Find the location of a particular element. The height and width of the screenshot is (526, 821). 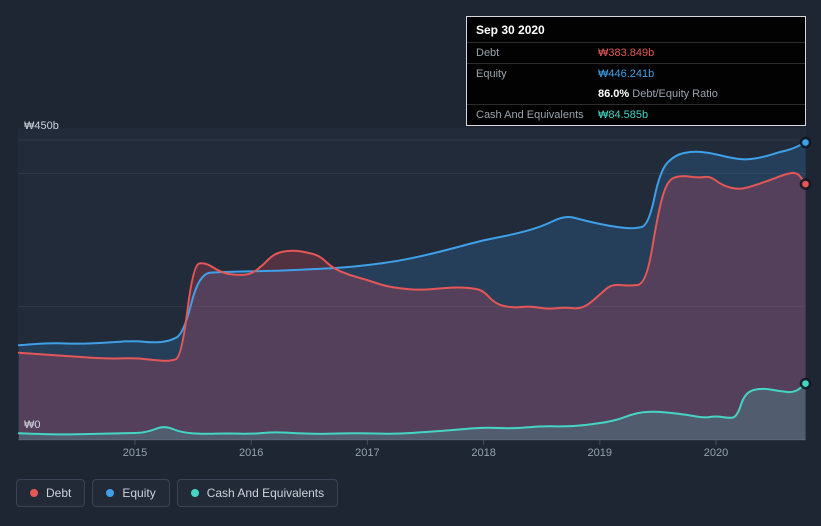

tooltip-debt-value: ₩383.849b is located at coordinates (626, 53).